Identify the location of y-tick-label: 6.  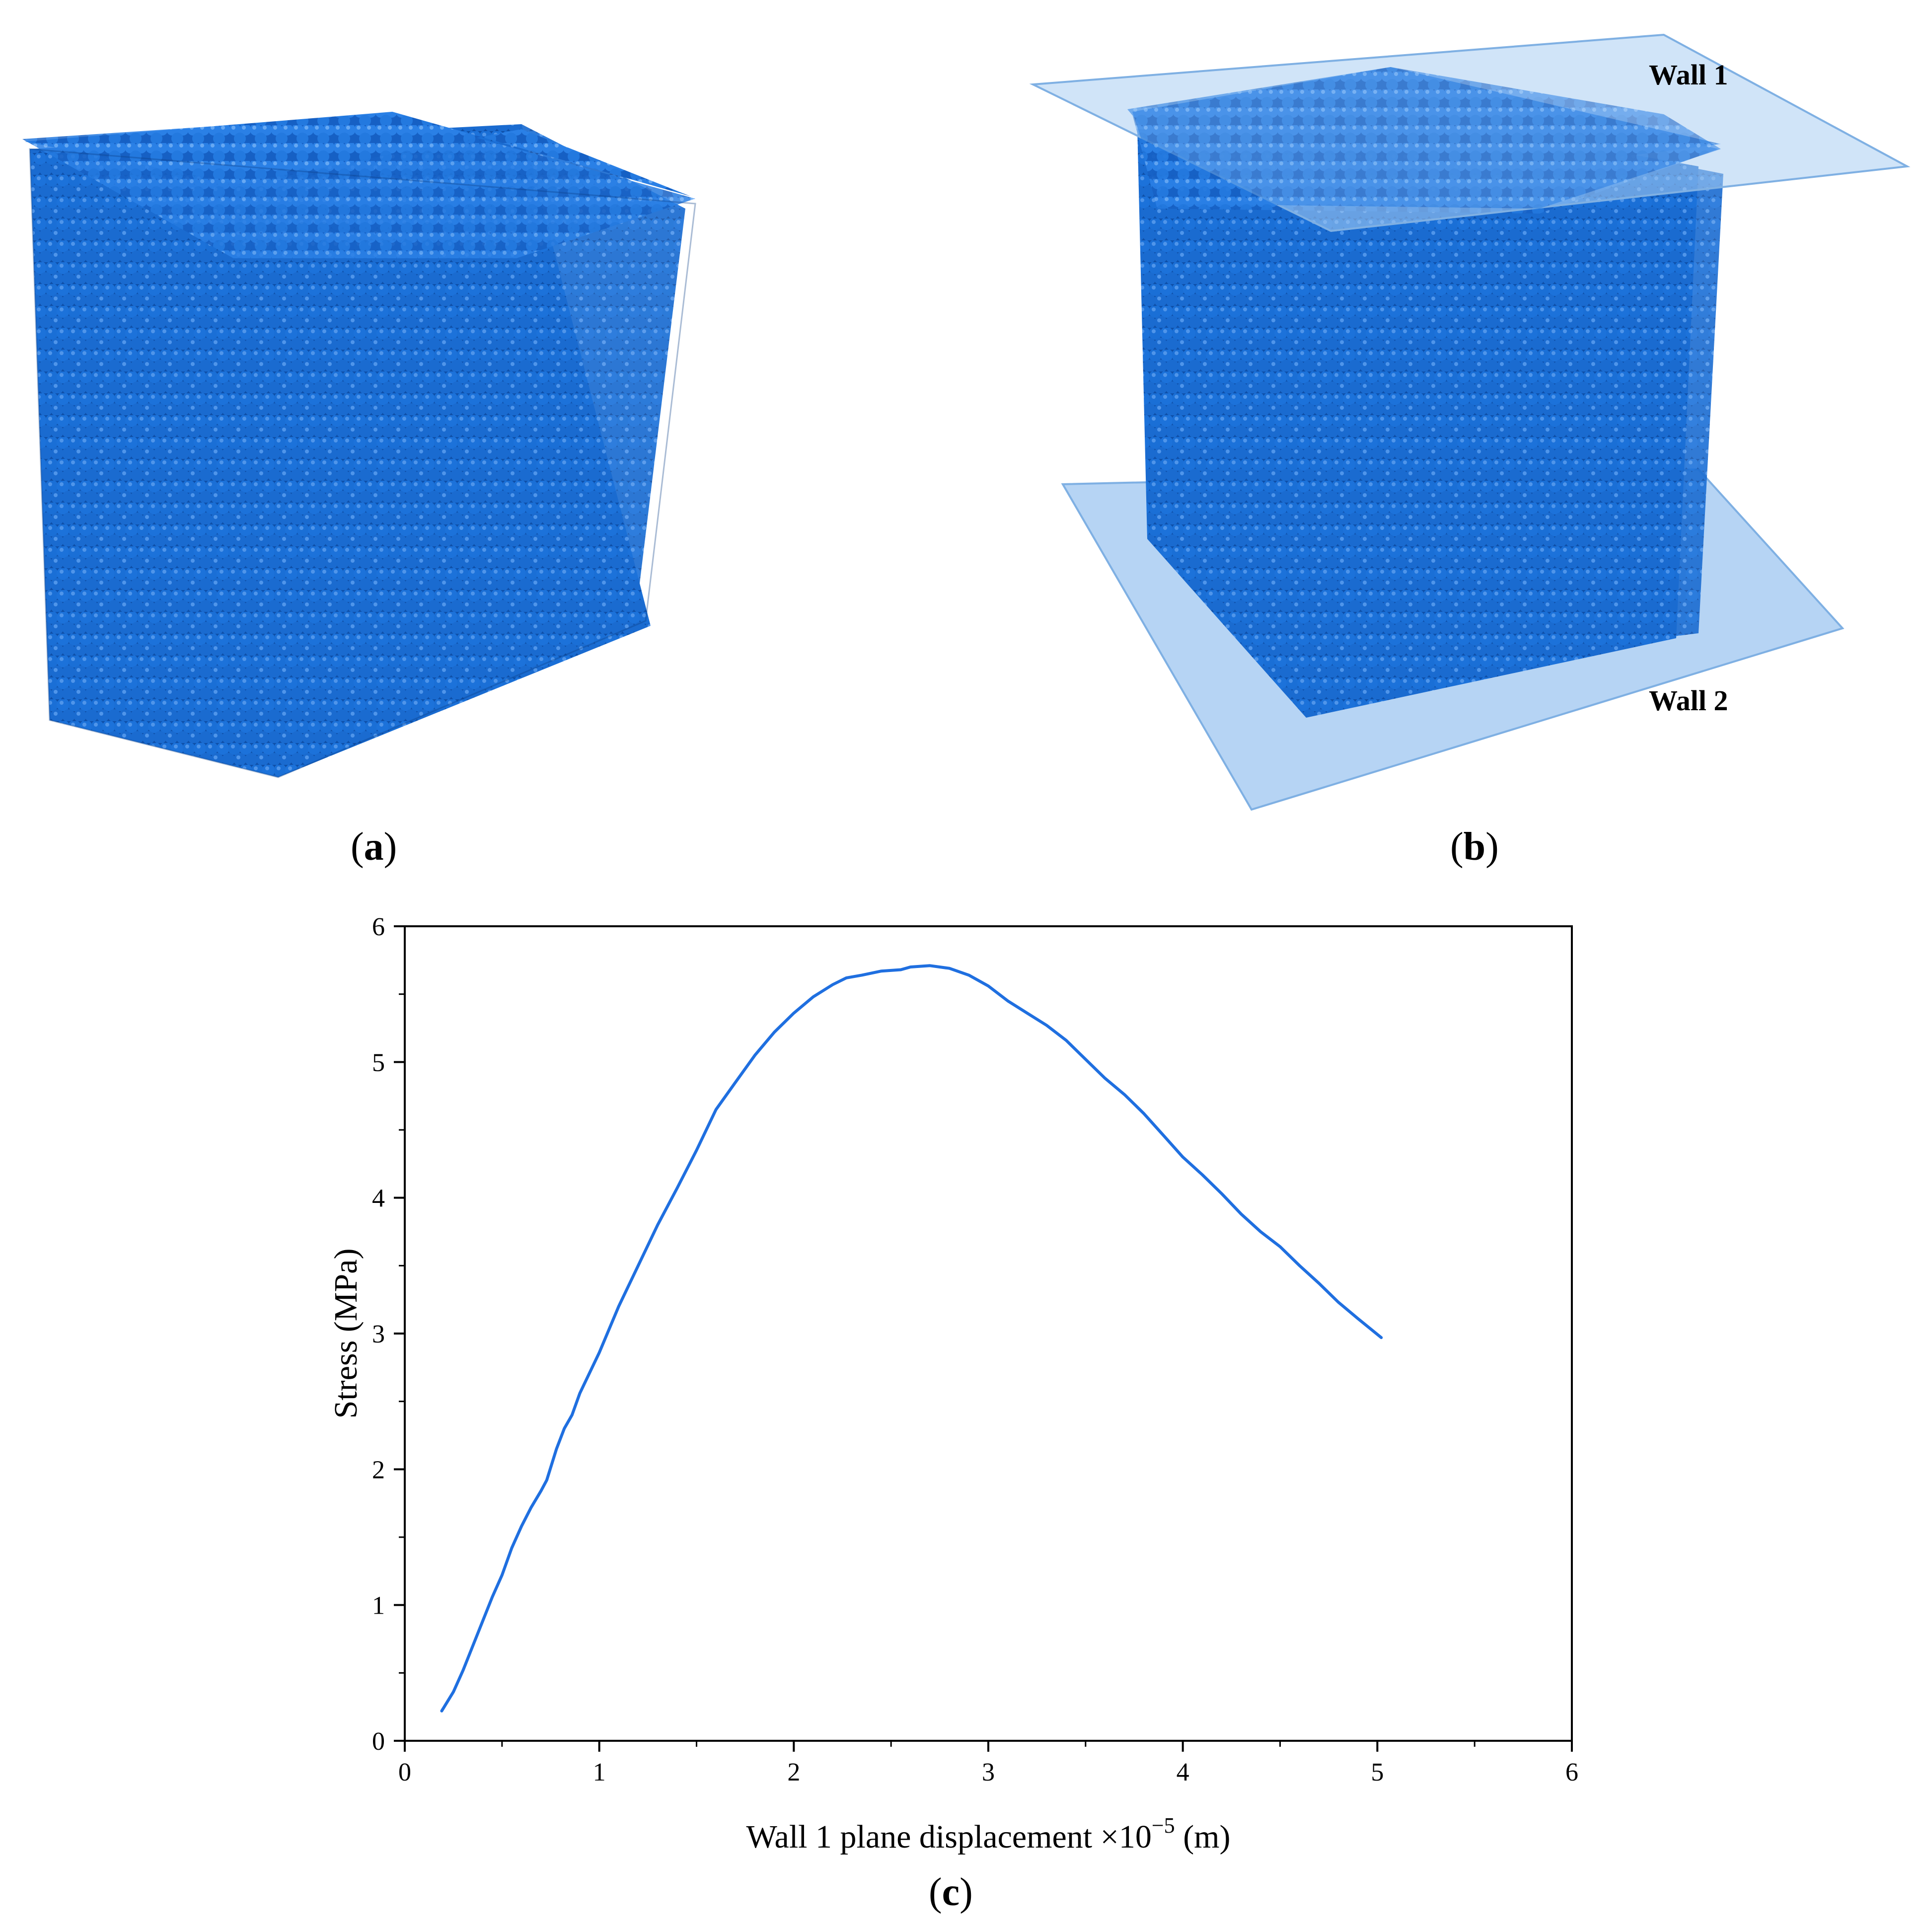
(378, 927).